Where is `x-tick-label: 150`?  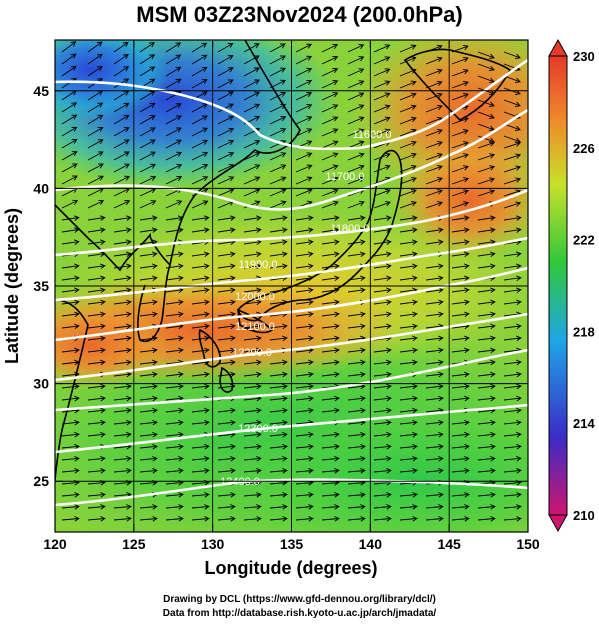 x-tick-label: 150 is located at coordinates (528, 544).